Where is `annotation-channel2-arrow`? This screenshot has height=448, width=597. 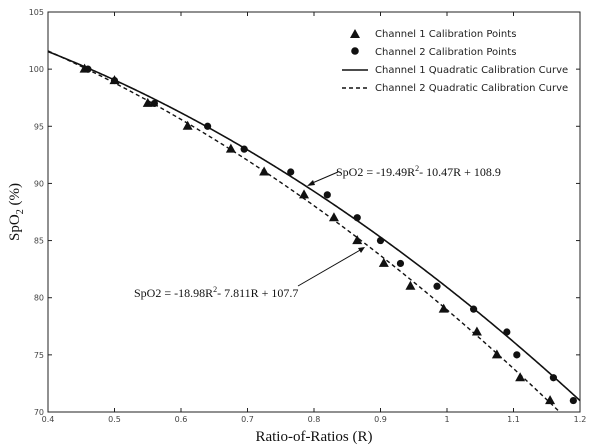
annotation-channel2-arrow is located at coordinates (324, 178).